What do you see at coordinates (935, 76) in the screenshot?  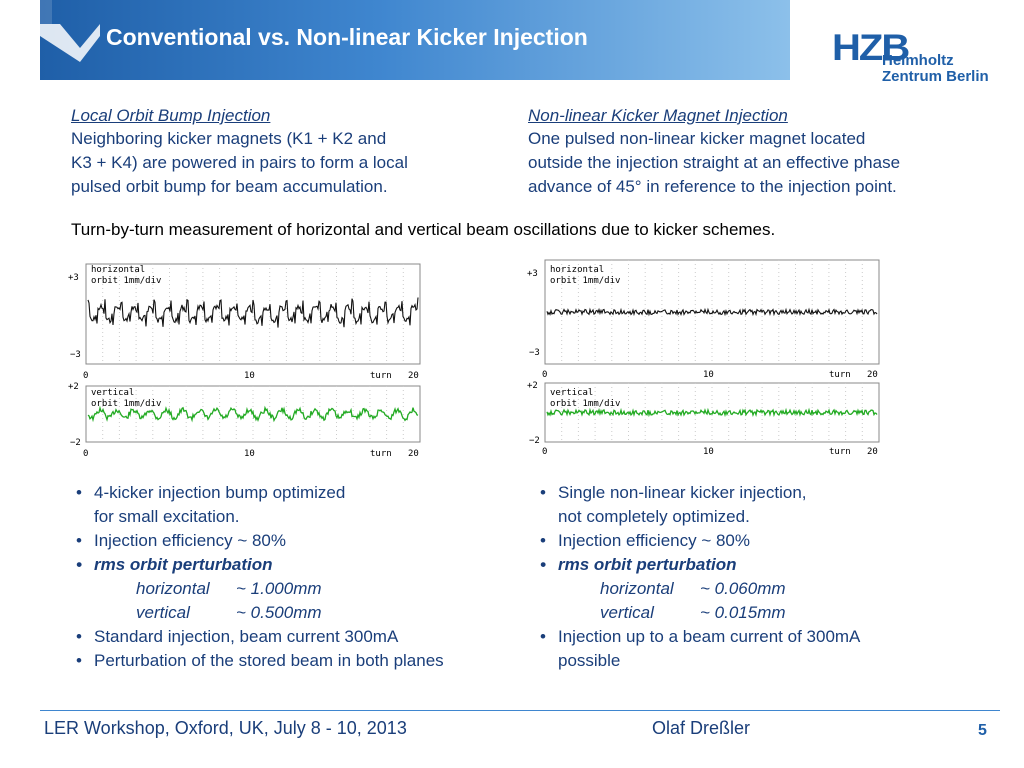 I see `logo-line2: Zentrum Berlin` at bounding box center [935, 76].